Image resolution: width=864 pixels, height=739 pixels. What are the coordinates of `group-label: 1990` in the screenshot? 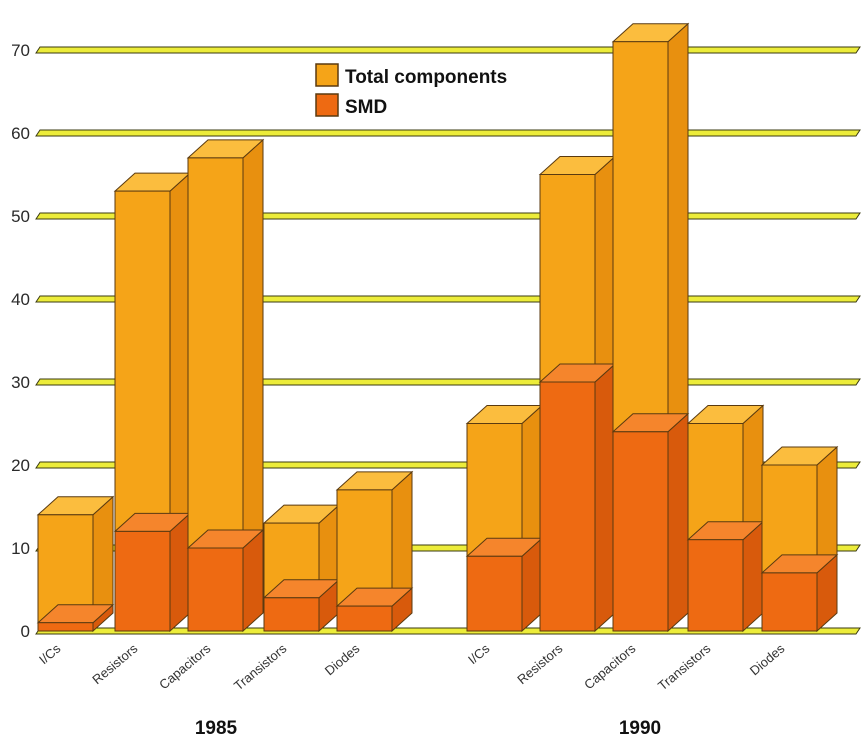 It's located at (640, 728).